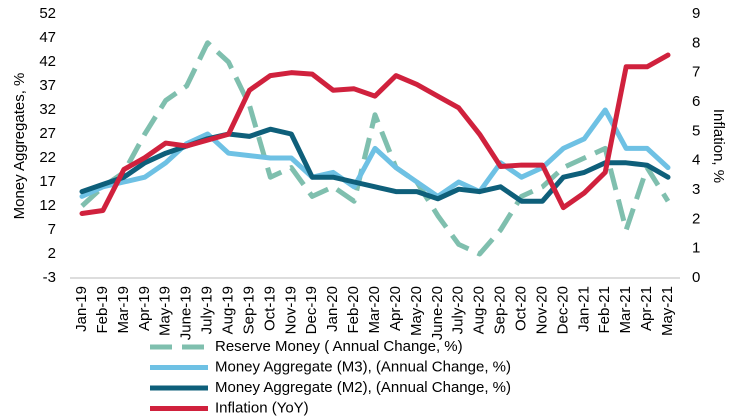  Describe the element at coordinates (520, 308) in the screenshot. I see `x-tick-label: Oct-20` at that location.